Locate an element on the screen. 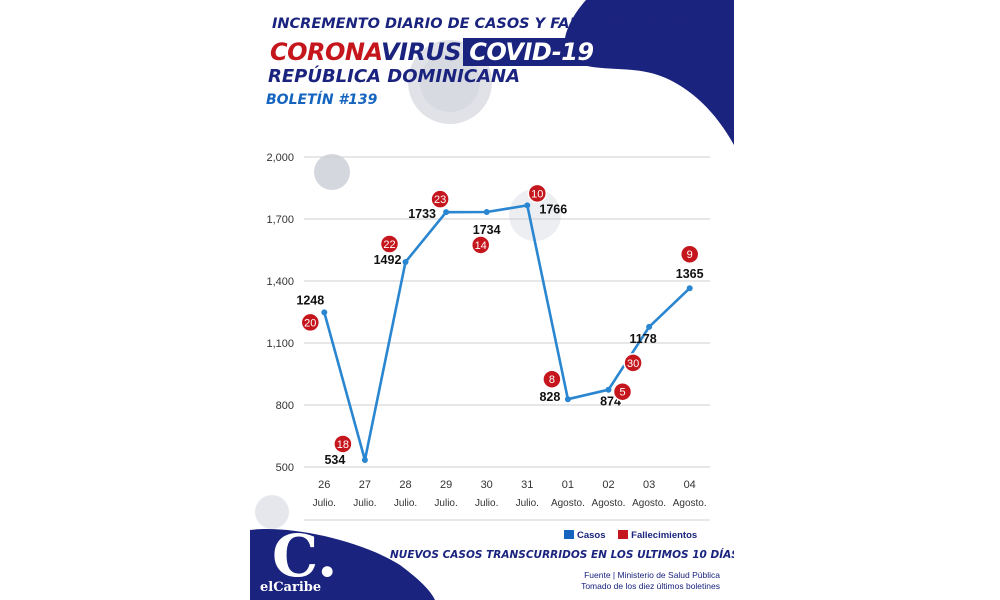  legend-label-fallecimientos: Fallecimientos is located at coordinates (664, 535).